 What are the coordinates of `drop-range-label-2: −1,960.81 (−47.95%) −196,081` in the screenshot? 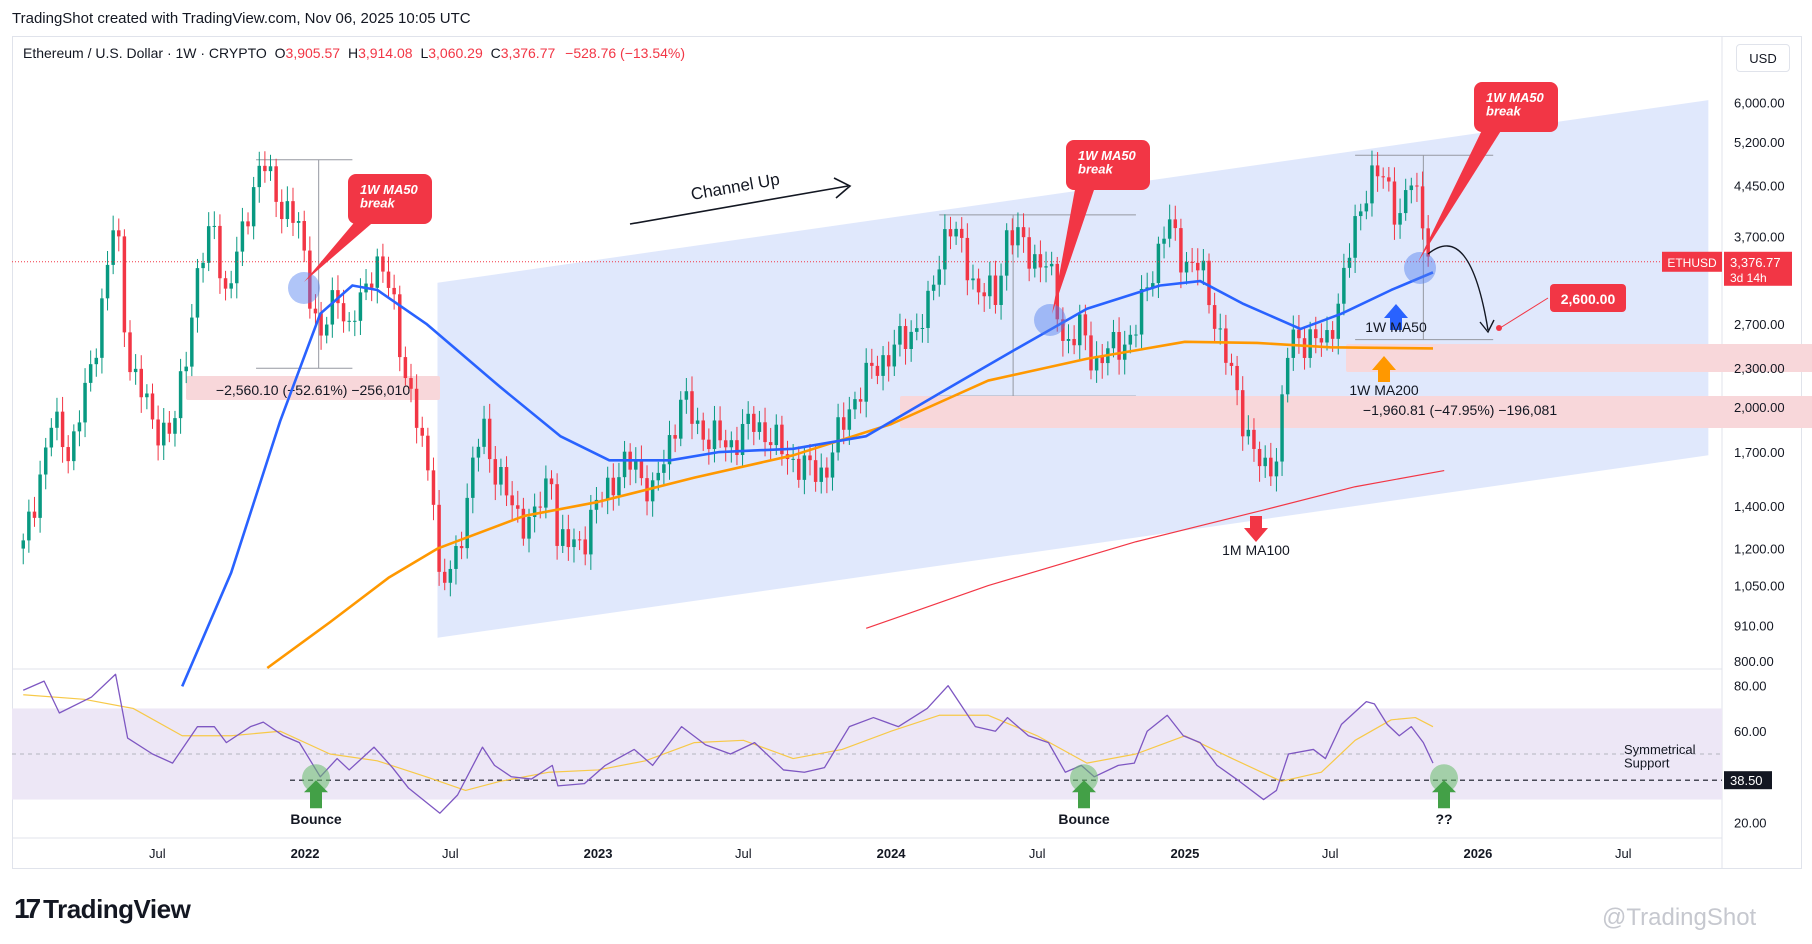 It's located at (1460, 410).